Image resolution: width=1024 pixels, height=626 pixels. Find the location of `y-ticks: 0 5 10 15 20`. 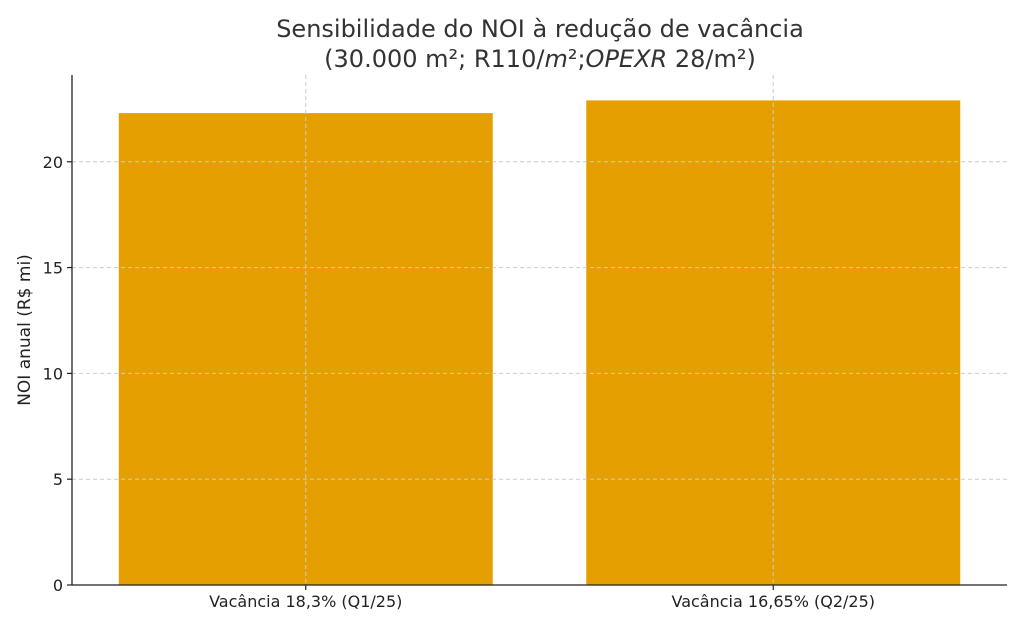

y-ticks: 0 5 10 15 20 is located at coordinates (57, 374).